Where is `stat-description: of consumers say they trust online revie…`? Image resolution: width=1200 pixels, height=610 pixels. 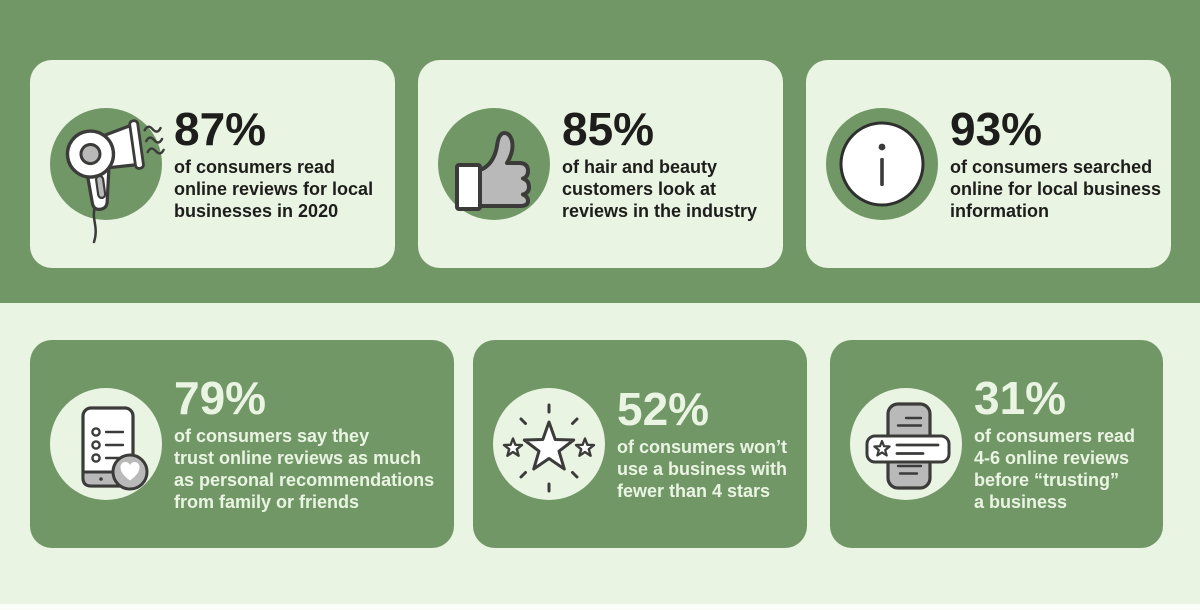 stat-description: of consumers say they trust online revie… is located at coordinates (304, 469).